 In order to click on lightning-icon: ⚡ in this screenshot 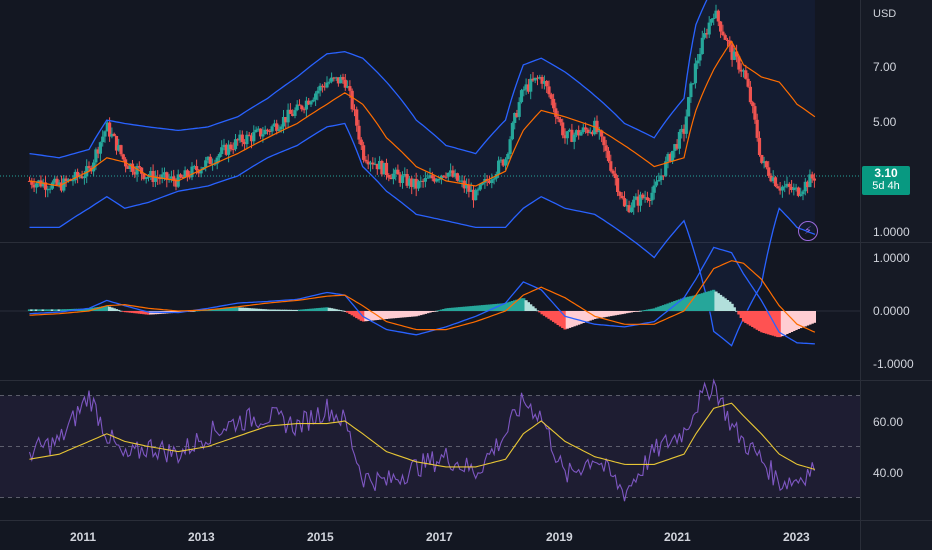, I will do `click(808, 231)`.